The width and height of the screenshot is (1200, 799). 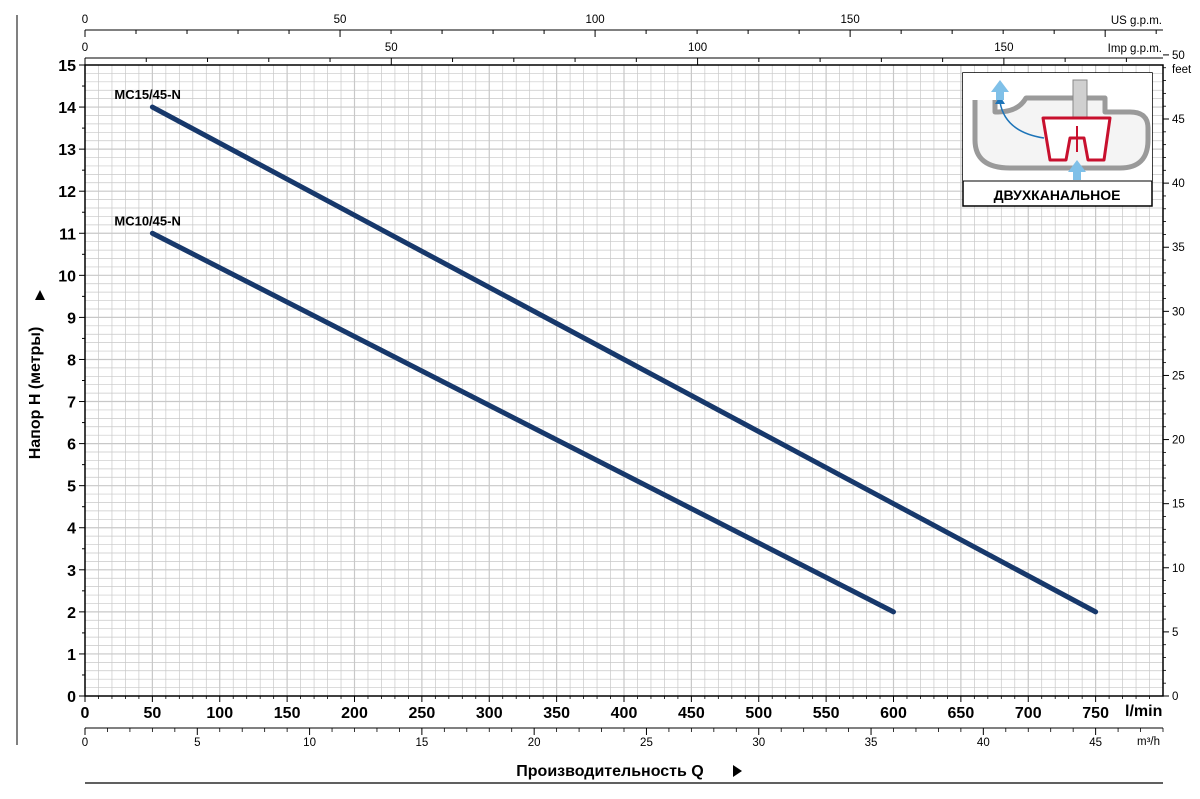 What do you see at coordinates (71, 529) in the screenshot?
I see `y-tick-label: 4` at bounding box center [71, 529].